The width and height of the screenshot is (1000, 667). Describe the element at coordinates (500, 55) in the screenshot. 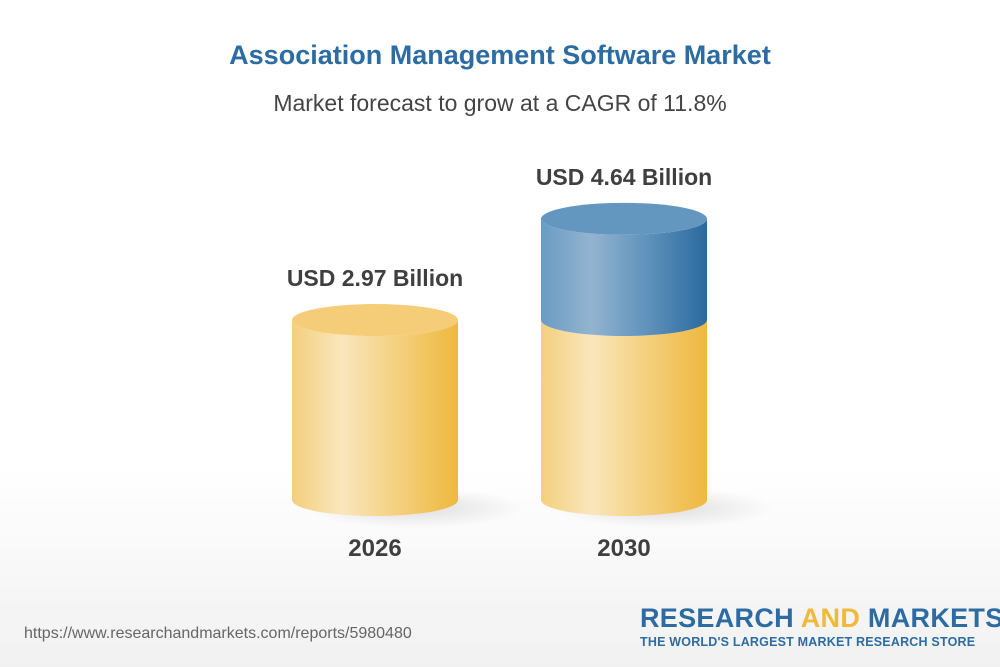

I see `chart-title: Association Management Software Market` at that location.